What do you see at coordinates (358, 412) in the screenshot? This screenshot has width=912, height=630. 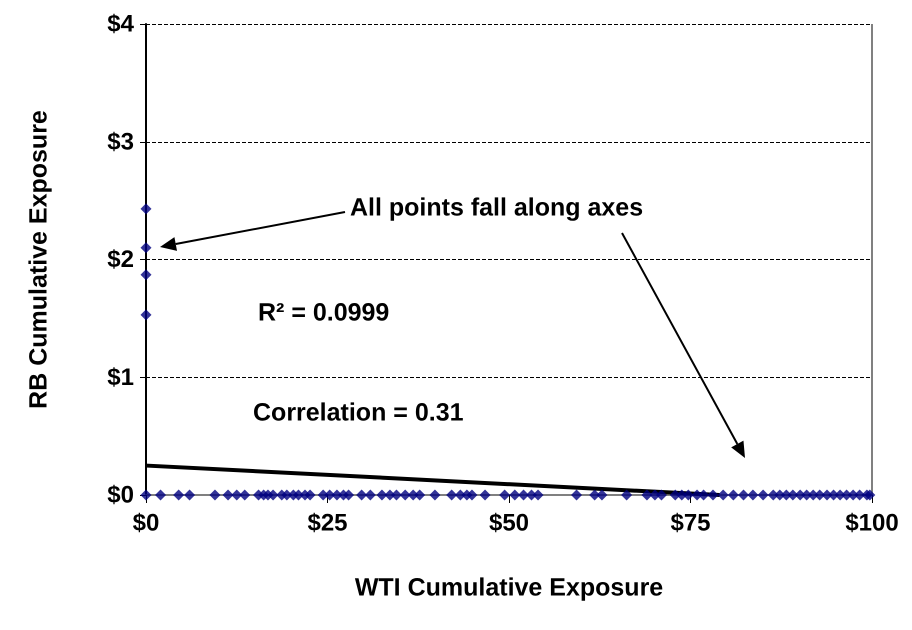 I see `annotation: Correlation = 0.31` at bounding box center [358, 412].